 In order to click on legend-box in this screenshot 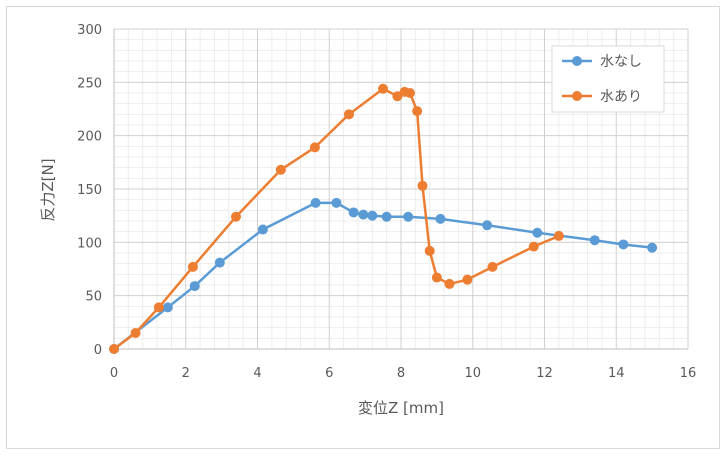, I will do `click(608, 79)`.